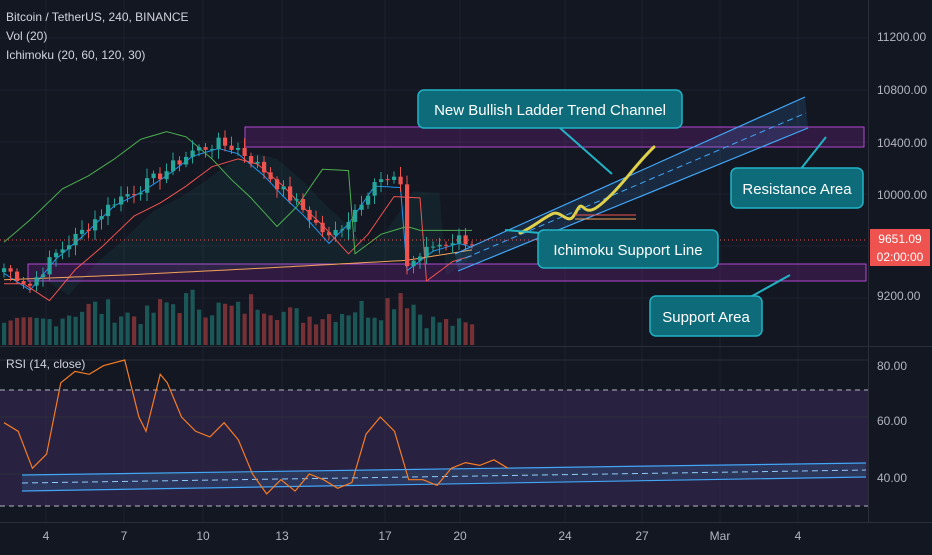 This screenshot has height=555, width=932. What do you see at coordinates (282, 536) in the screenshot?
I see `time-tick: 13` at bounding box center [282, 536].